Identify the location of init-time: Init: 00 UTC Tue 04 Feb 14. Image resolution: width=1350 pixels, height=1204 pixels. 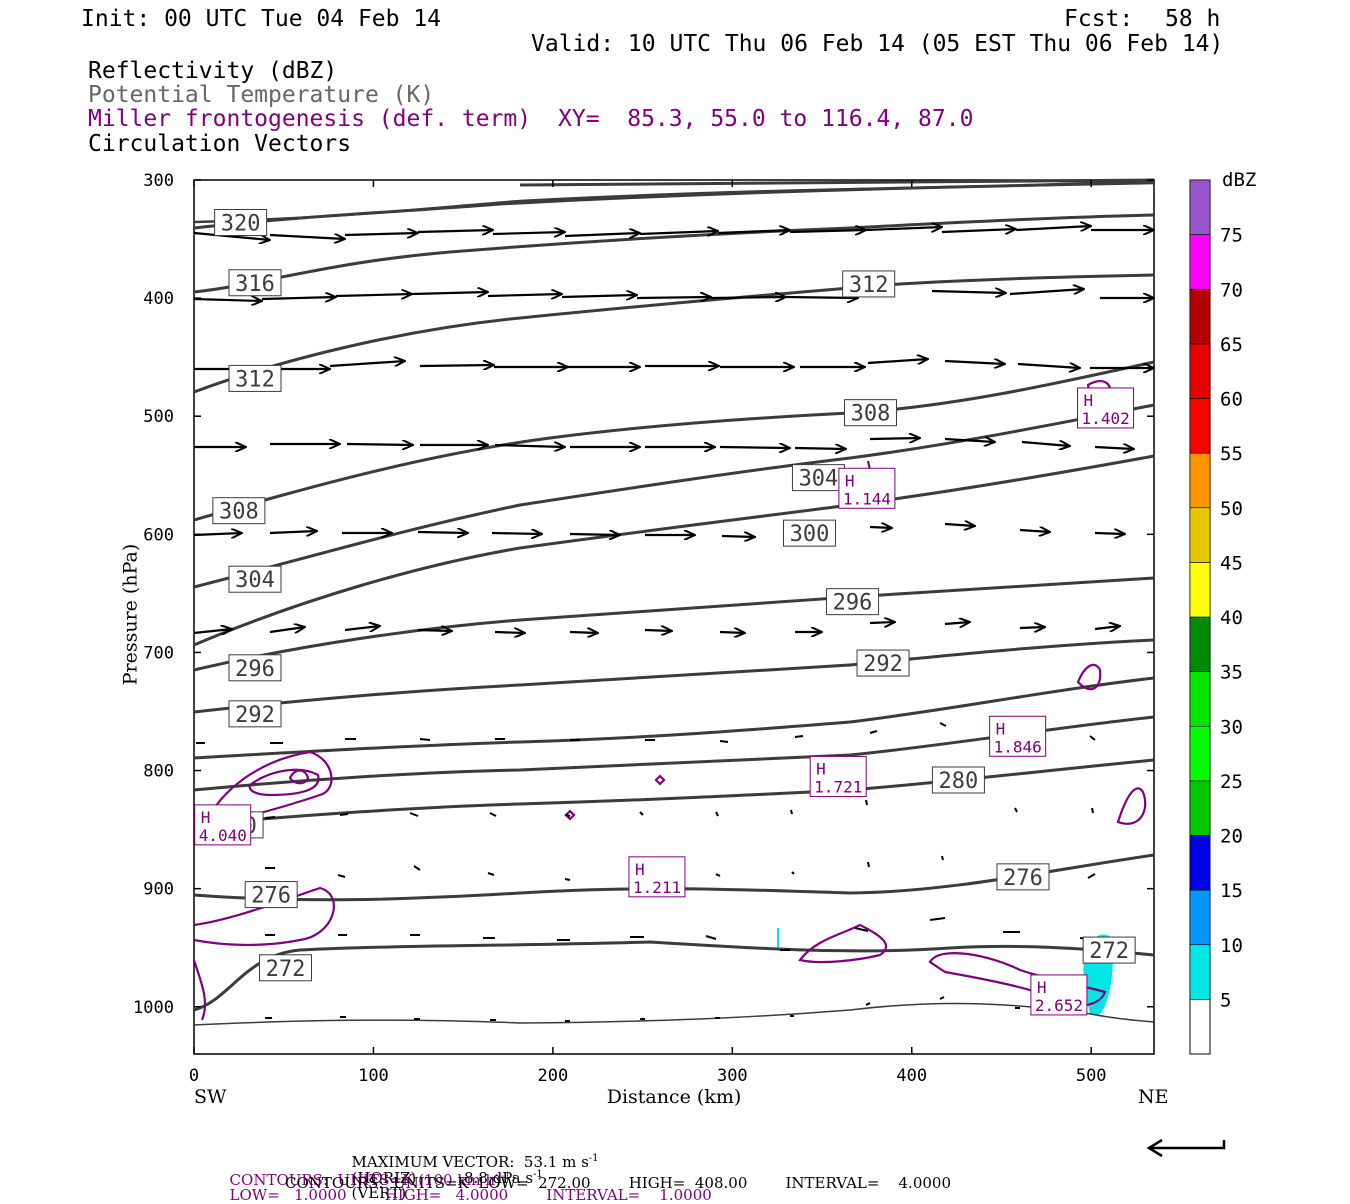
(261, 19).